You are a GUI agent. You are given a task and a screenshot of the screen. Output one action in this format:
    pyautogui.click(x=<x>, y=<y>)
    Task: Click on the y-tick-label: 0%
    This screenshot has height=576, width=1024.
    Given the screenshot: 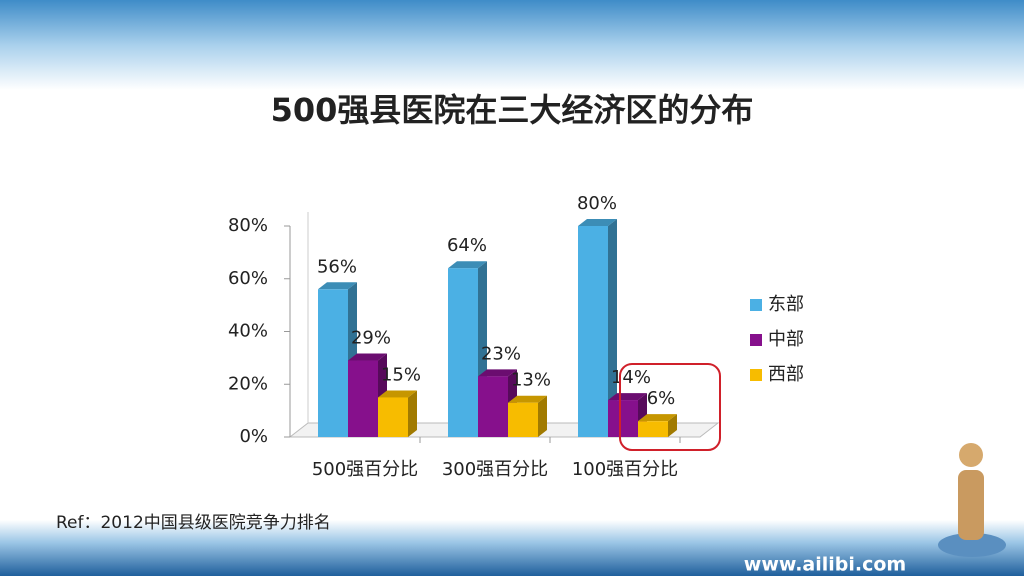 What is the action you would take?
    pyautogui.click(x=253, y=436)
    